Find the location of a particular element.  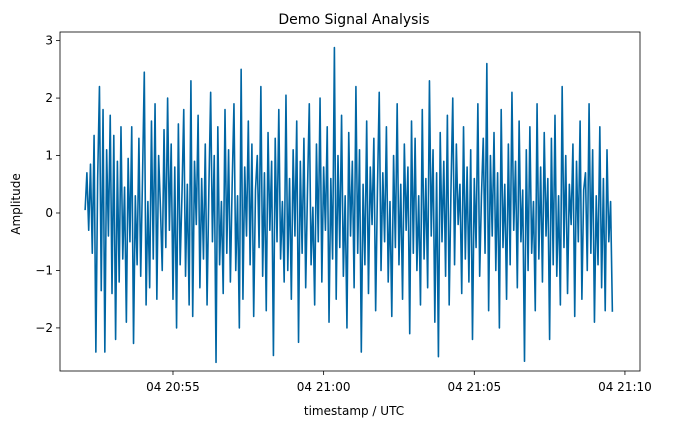

y-tick-label-3: 1 is located at coordinates (49, 156).